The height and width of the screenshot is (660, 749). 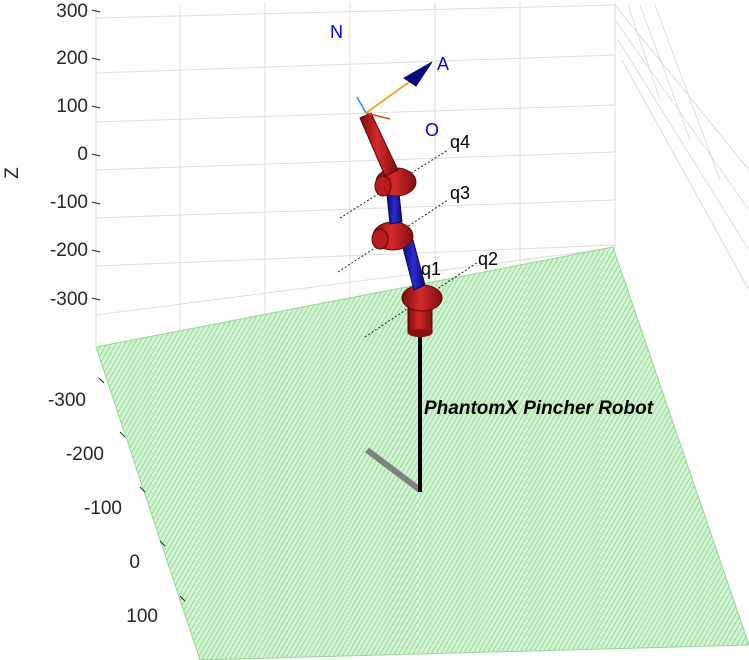 I want to click on z-tick: 0, so click(x=82, y=154).